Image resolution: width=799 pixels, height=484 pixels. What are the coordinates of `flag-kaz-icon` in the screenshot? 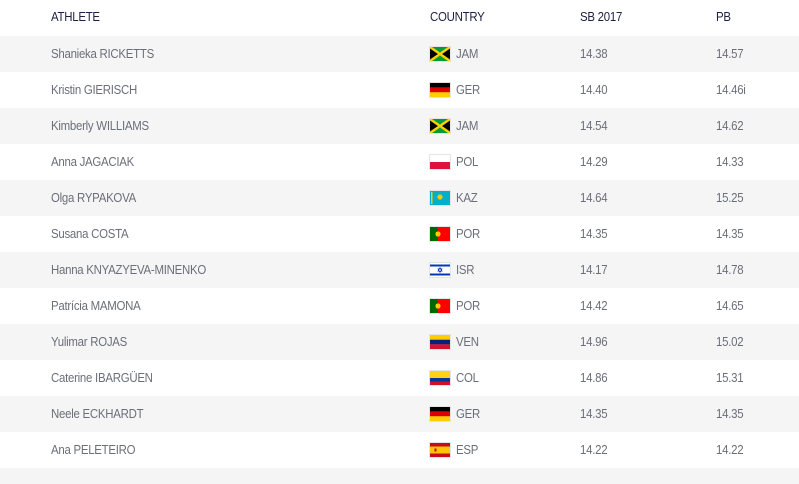 It's located at (440, 198).